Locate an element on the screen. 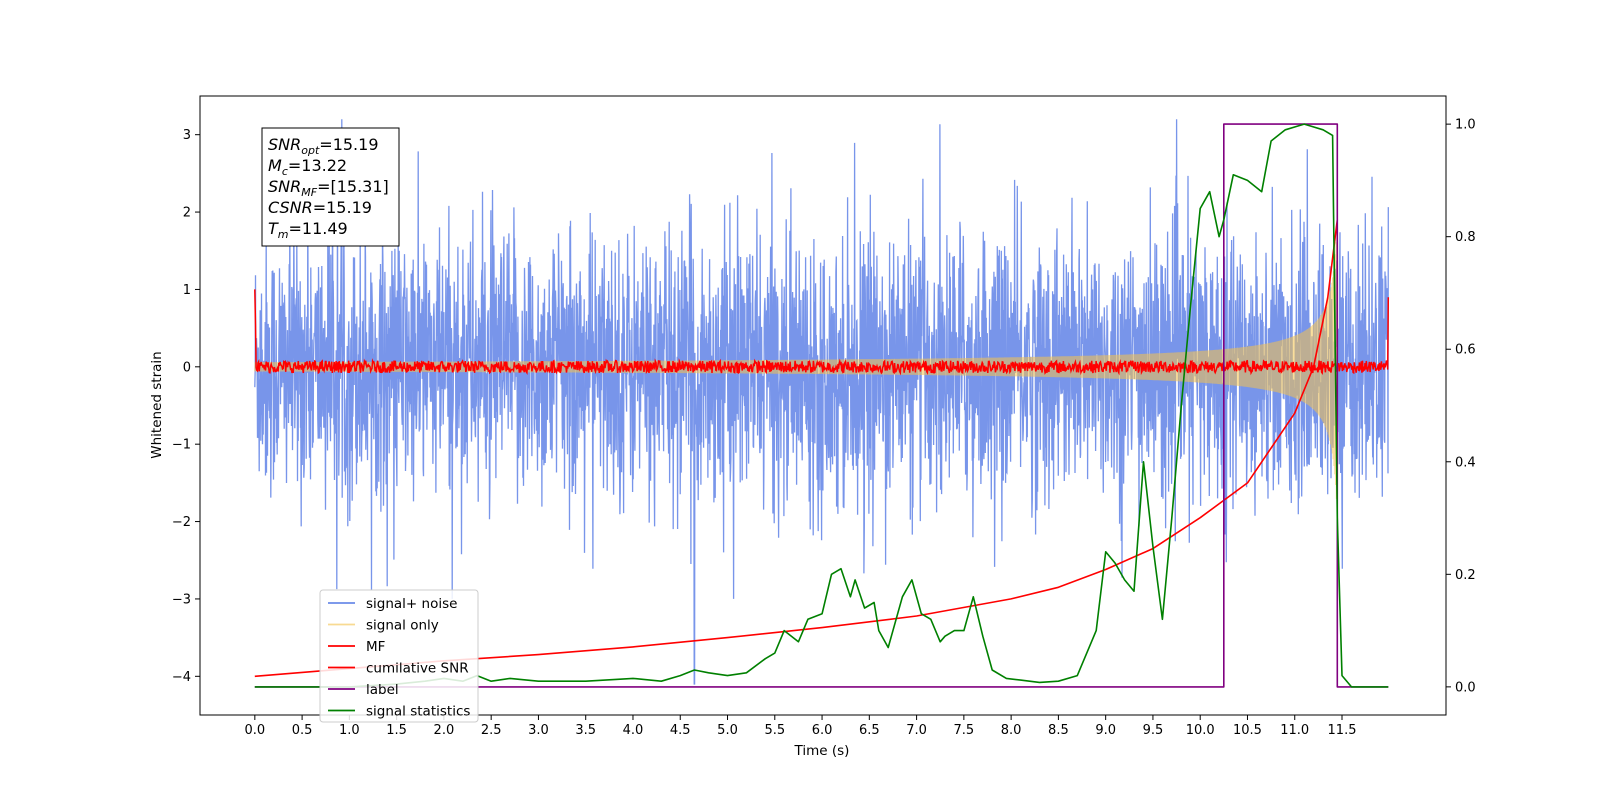 This screenshot has width=1600, height=804. y2-tick-label: 0.0 is located at coordinates (1465, 687).